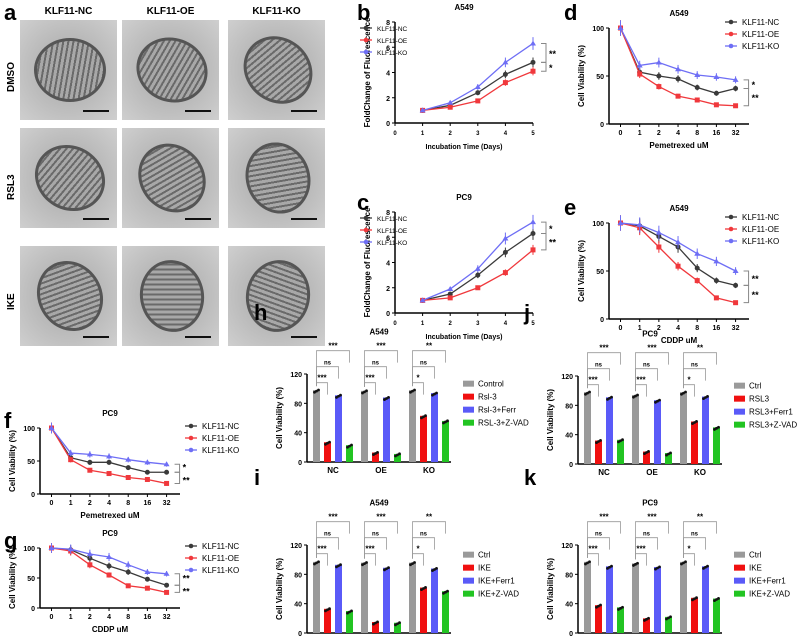 This screenshot has height=636, width=797. What do you see at coordinates (767, 581) in the screenshot?
I see `legend-label: IKE+Ferr1` at bounding box center [767, 581].